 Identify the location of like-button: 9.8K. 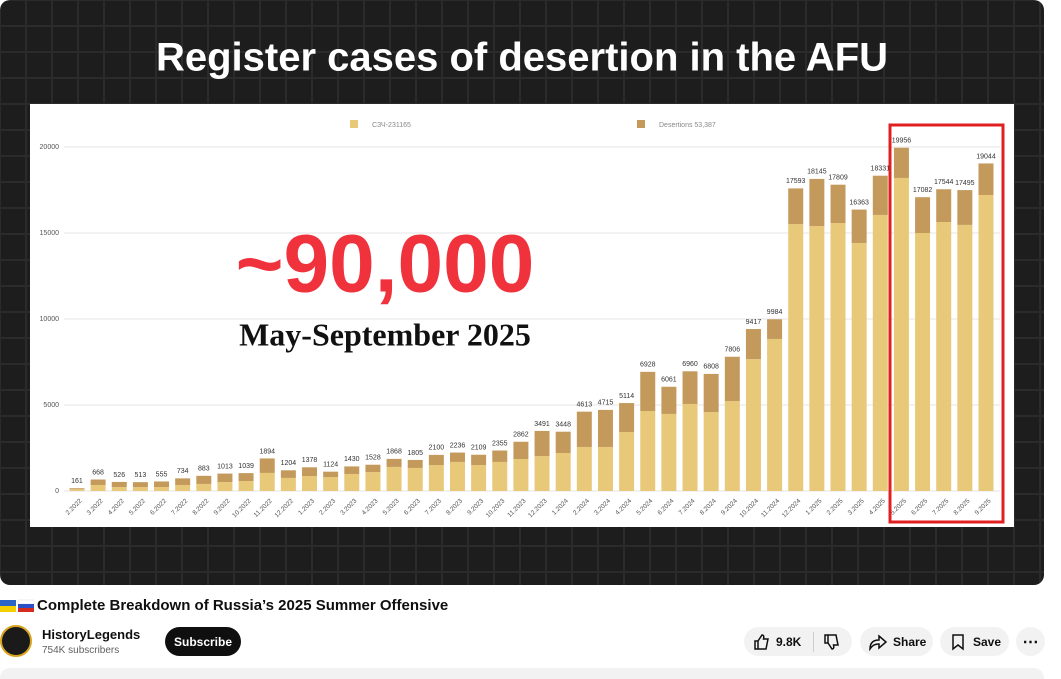
(798, 641).